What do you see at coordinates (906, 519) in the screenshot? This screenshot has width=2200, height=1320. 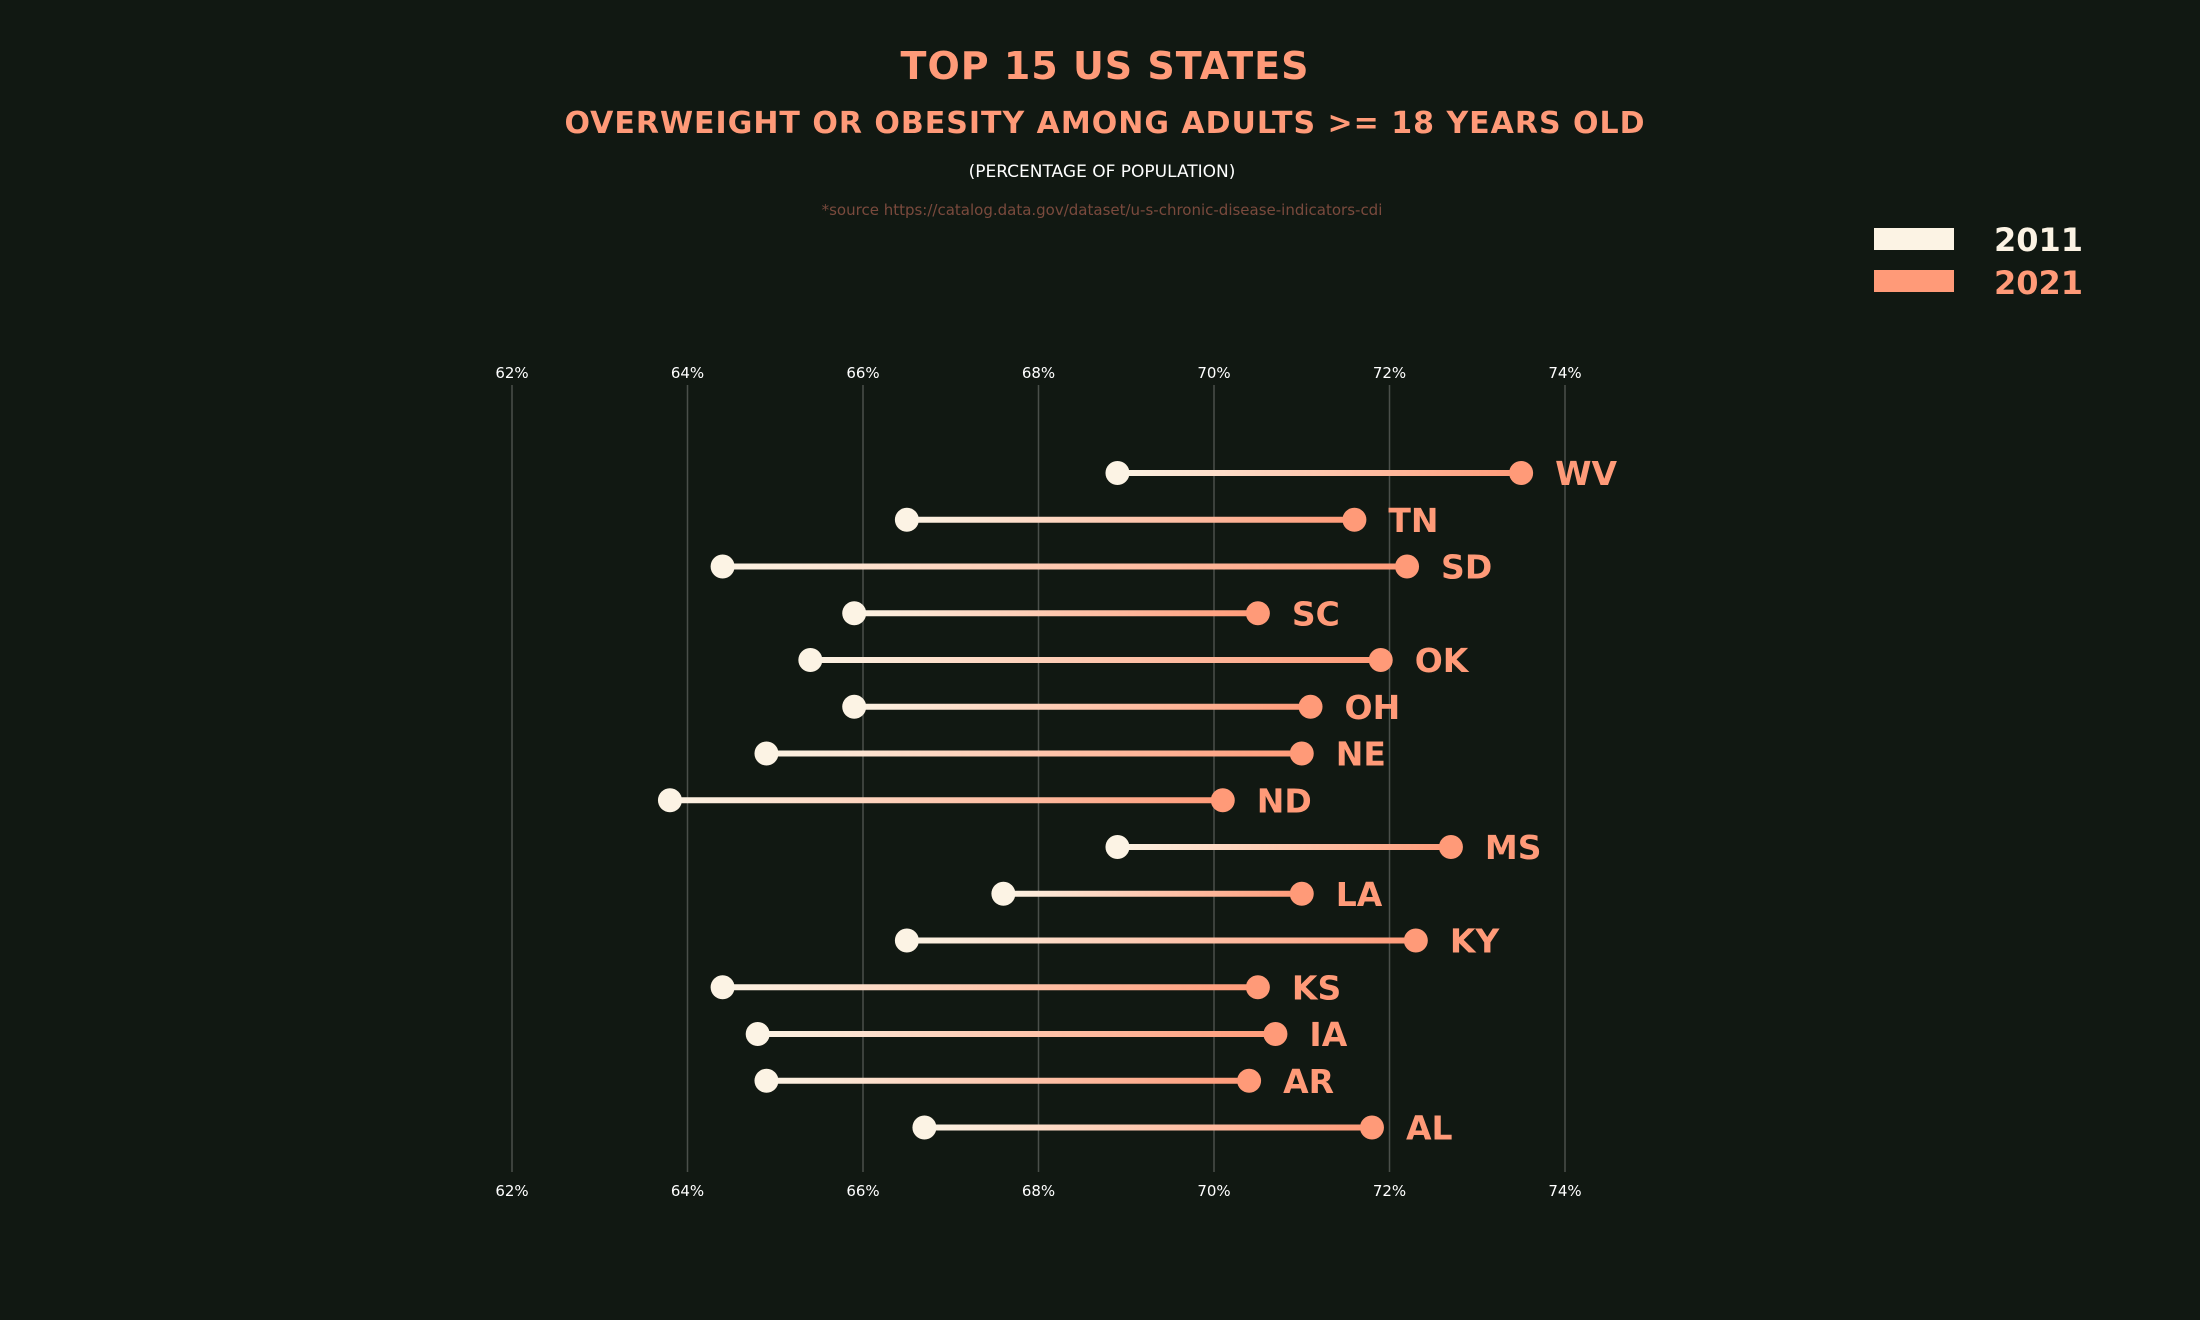 I see `point-2011-TN` at bounding box center [906, 519].